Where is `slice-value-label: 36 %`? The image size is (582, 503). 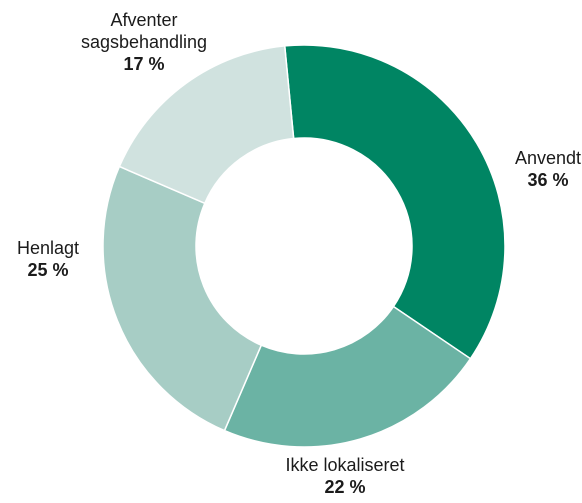
slice-value-label: 36 % is located at coordinates (547, 180).